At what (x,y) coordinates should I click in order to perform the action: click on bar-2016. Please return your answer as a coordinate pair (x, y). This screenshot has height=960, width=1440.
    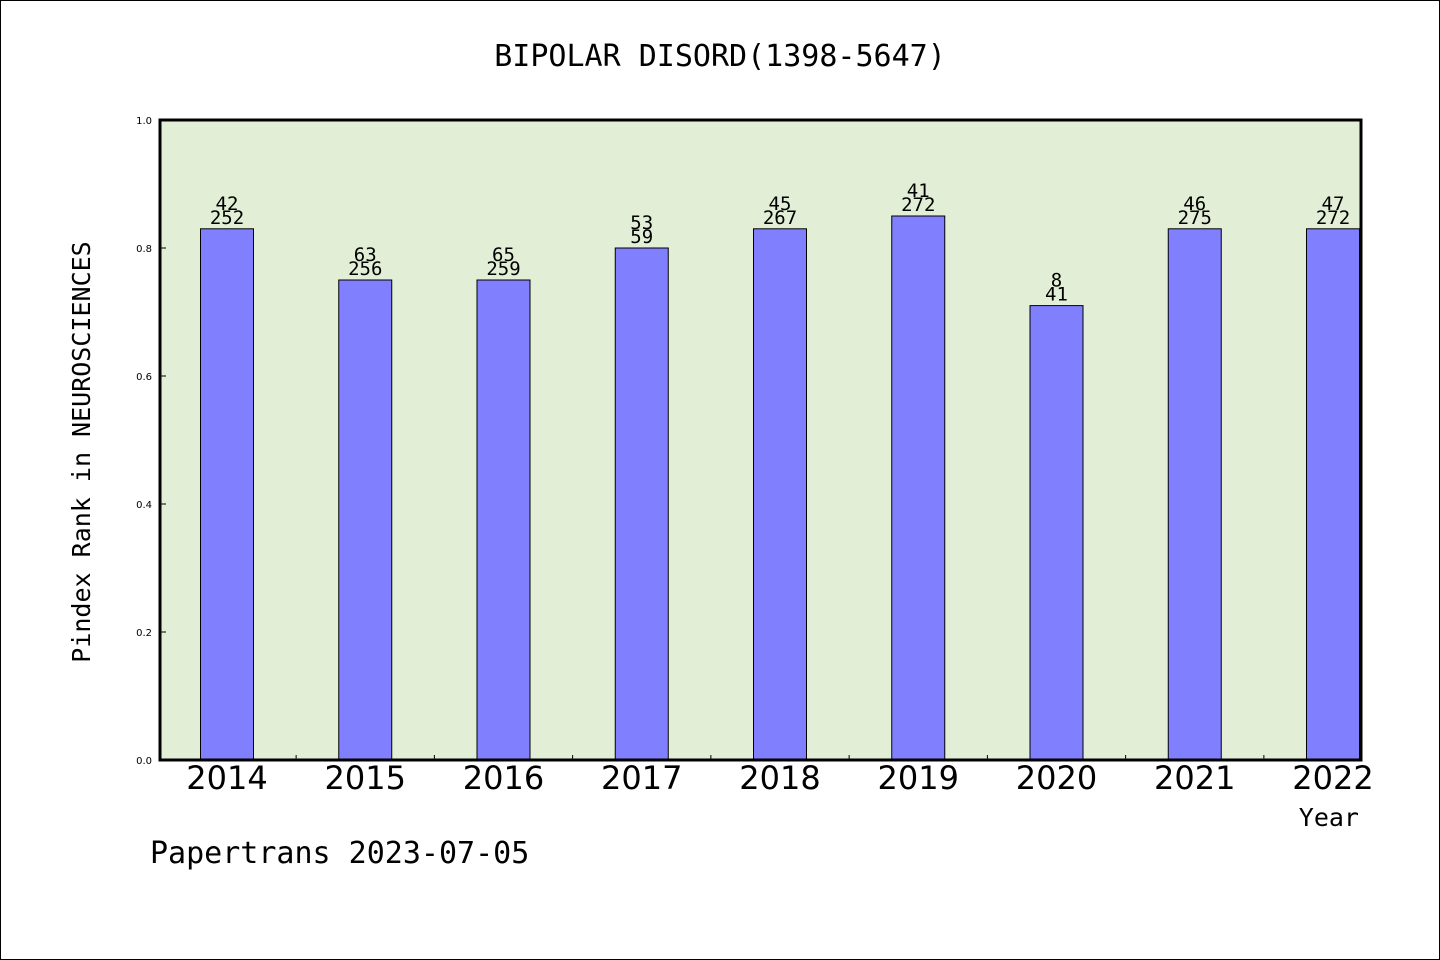
    Looking at the image, I should click on (503, 520).